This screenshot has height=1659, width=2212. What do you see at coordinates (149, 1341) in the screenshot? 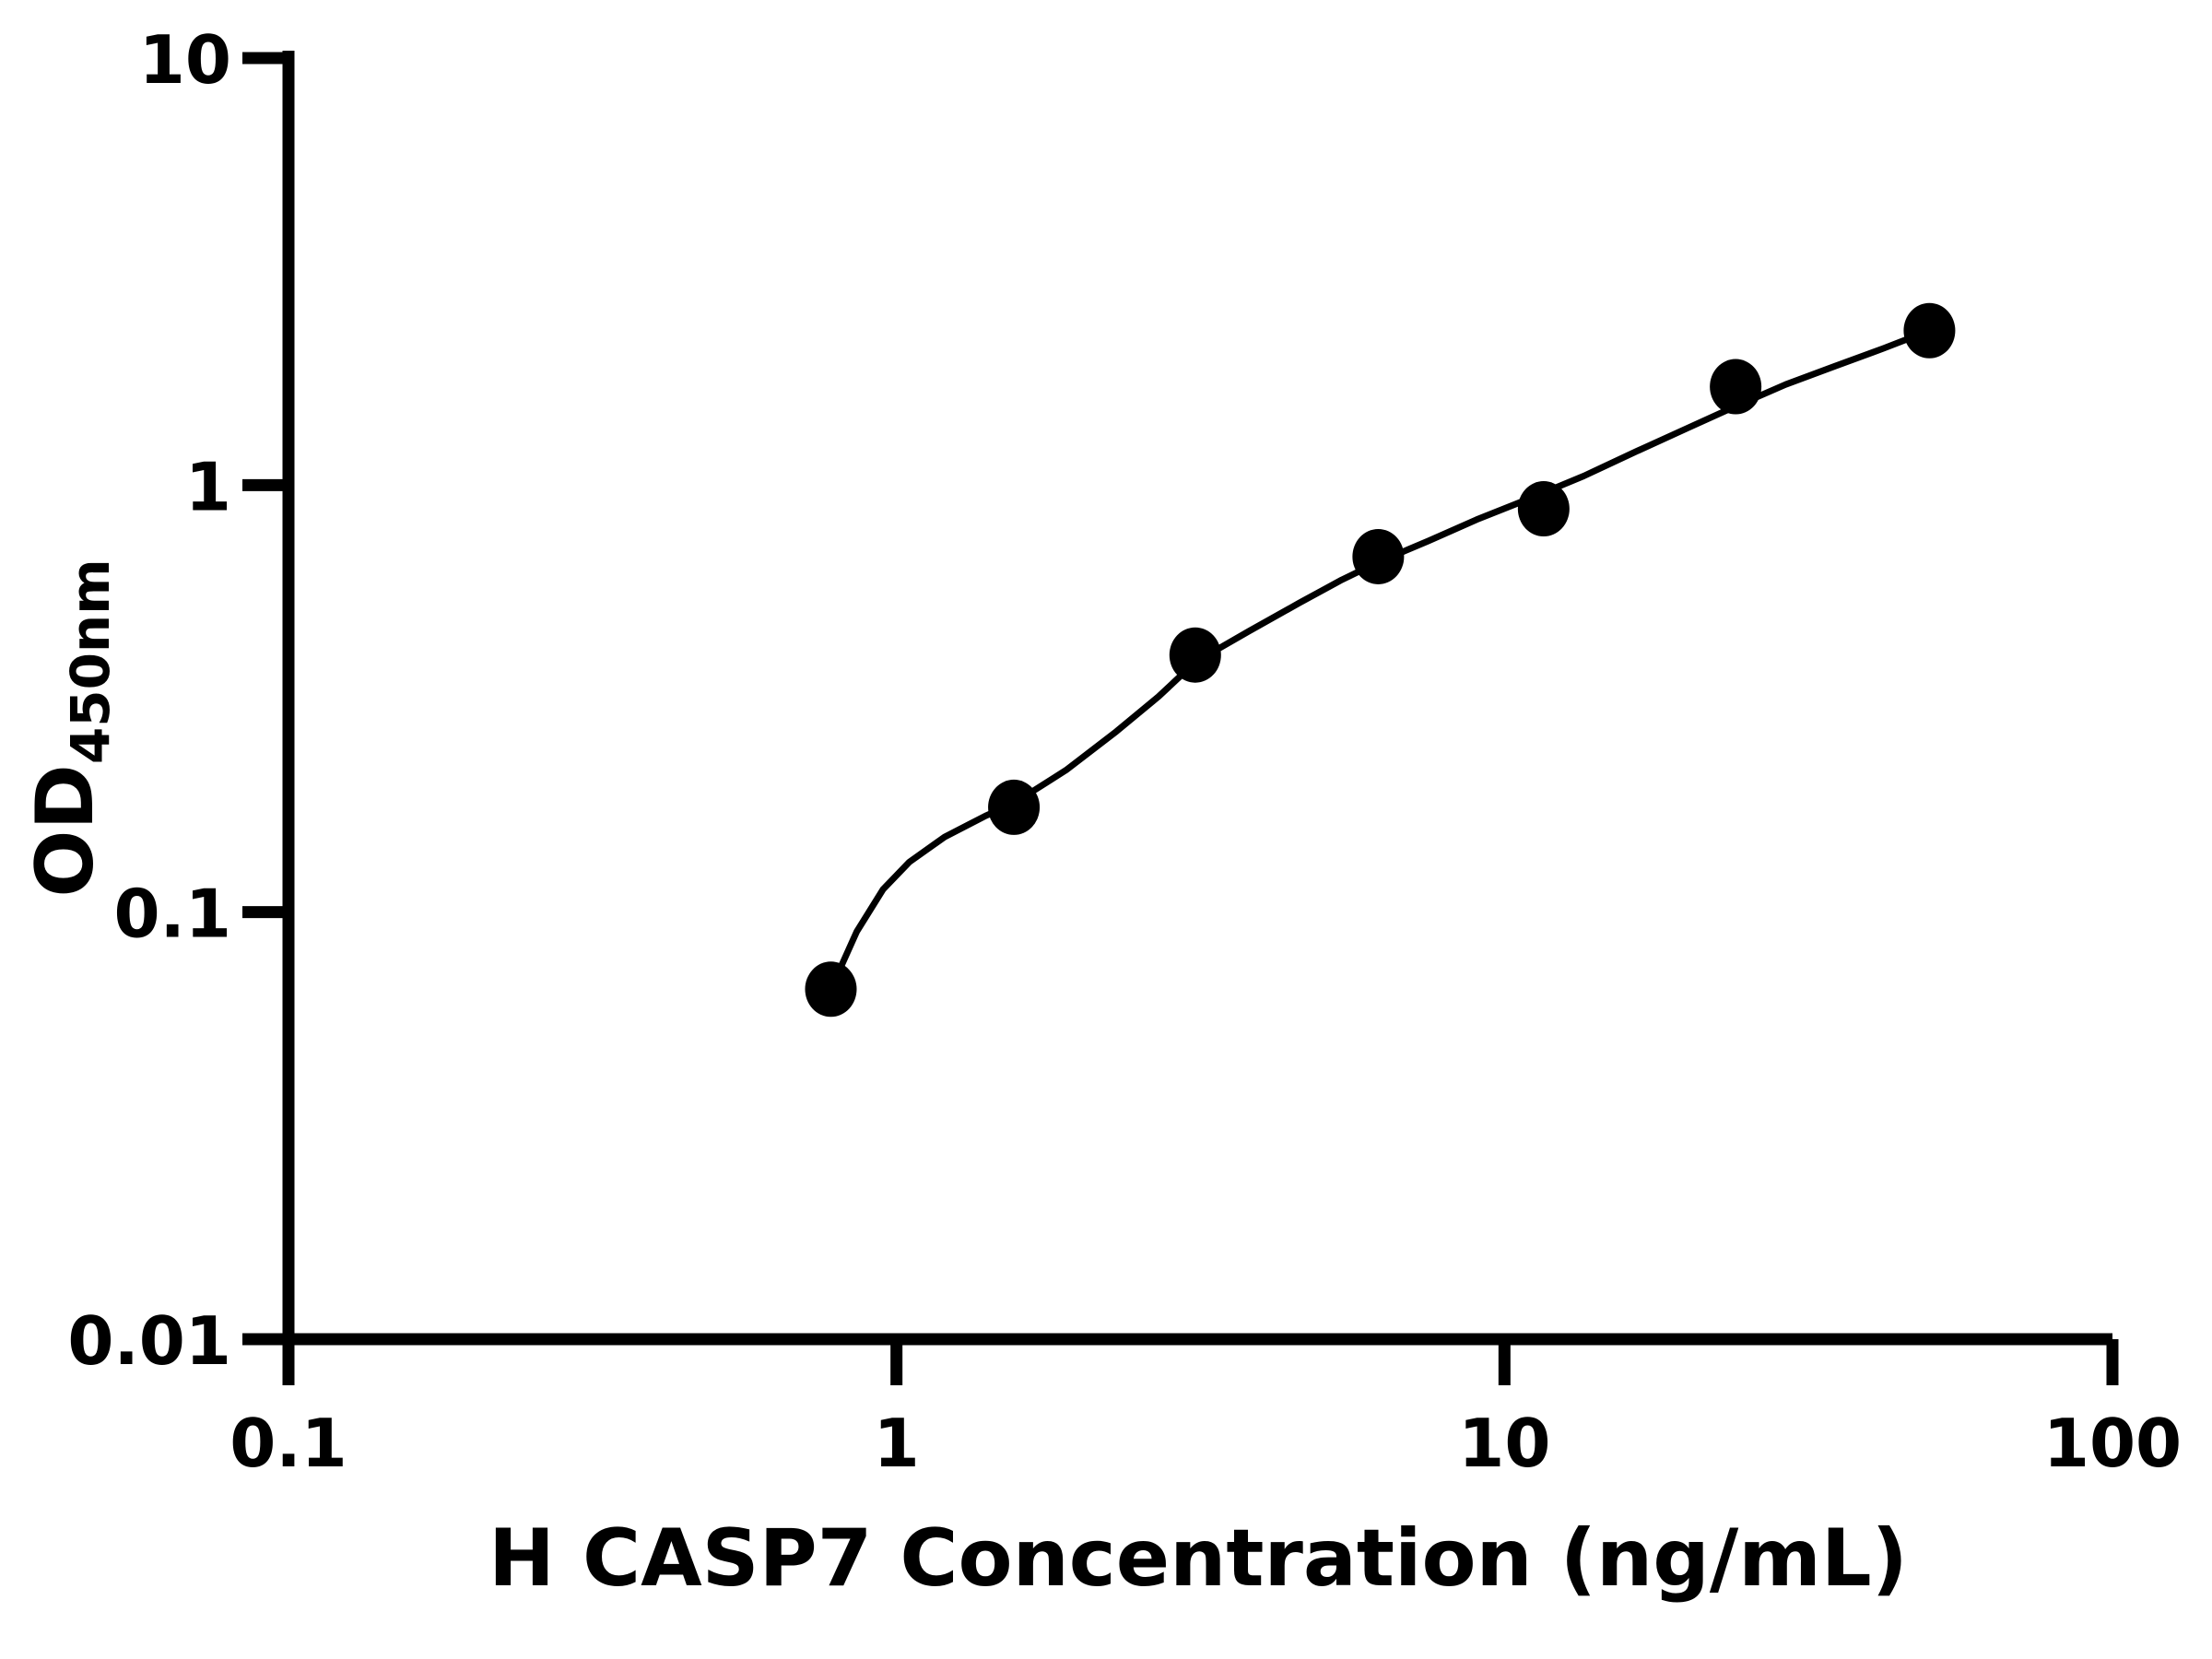
I see `y-tick-label-0.01: 0.01` at bounding box center [149, 1341].